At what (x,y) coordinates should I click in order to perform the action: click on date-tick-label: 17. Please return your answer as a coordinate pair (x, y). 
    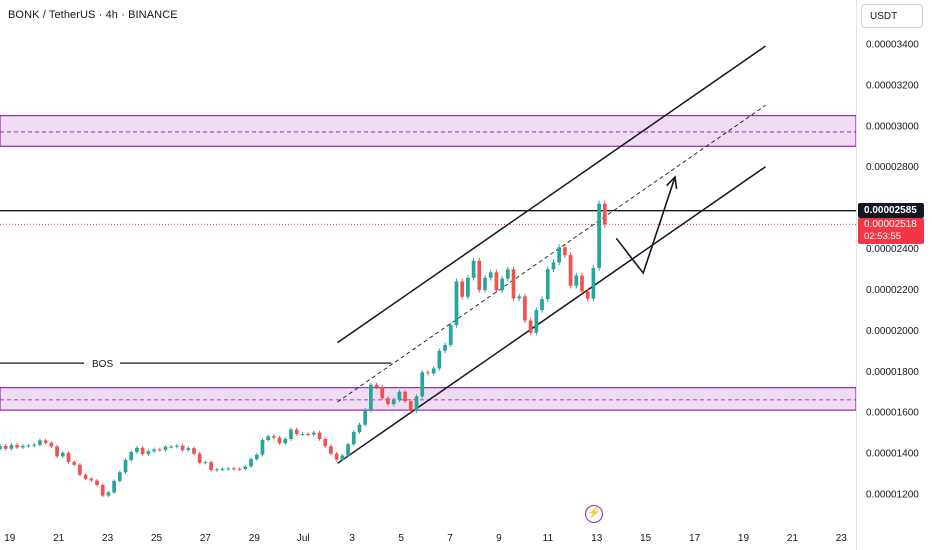
    Looking at the image, I should click on (695, 538).